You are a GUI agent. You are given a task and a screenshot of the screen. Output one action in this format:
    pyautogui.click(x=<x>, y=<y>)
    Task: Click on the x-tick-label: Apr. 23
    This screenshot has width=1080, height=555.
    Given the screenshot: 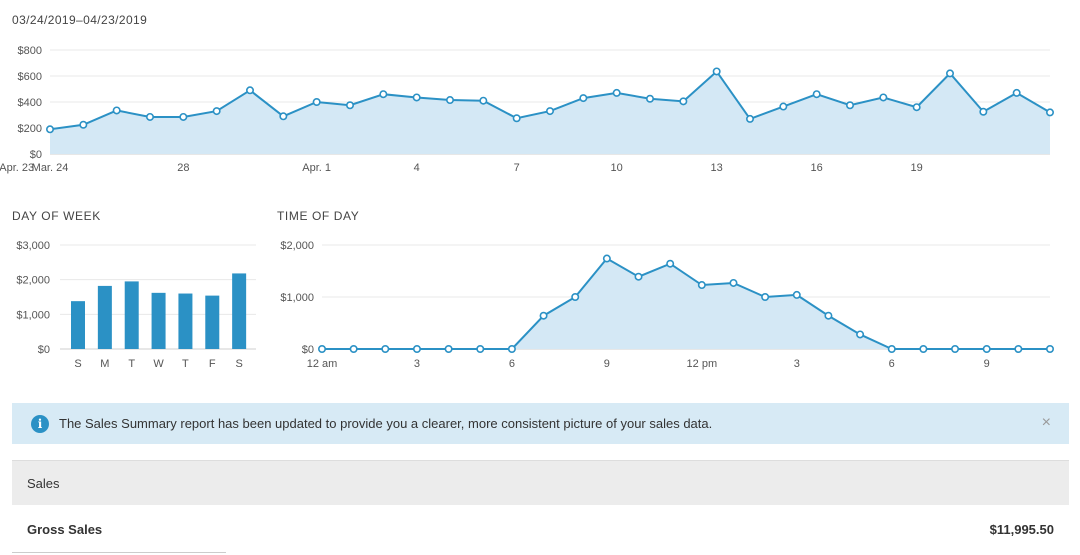 What is the action you would take?
    pyautogui.click(x=17, y=168)
    